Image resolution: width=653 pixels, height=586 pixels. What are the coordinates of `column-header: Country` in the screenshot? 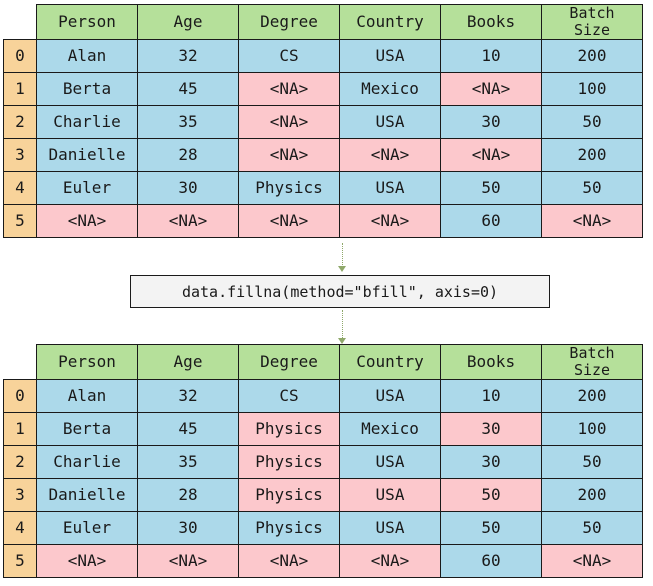 It's located at (390, 22).